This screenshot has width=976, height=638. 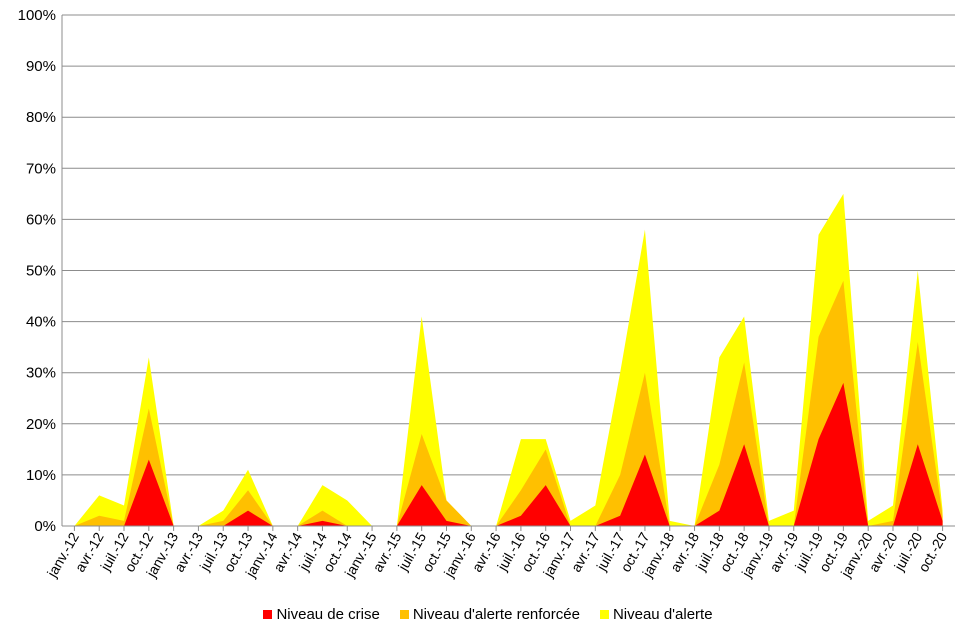 What do you see at coordinates (41, 322) in the screenshot?
I see `y-tick-label: 40%` at bounding box center [41, 322].